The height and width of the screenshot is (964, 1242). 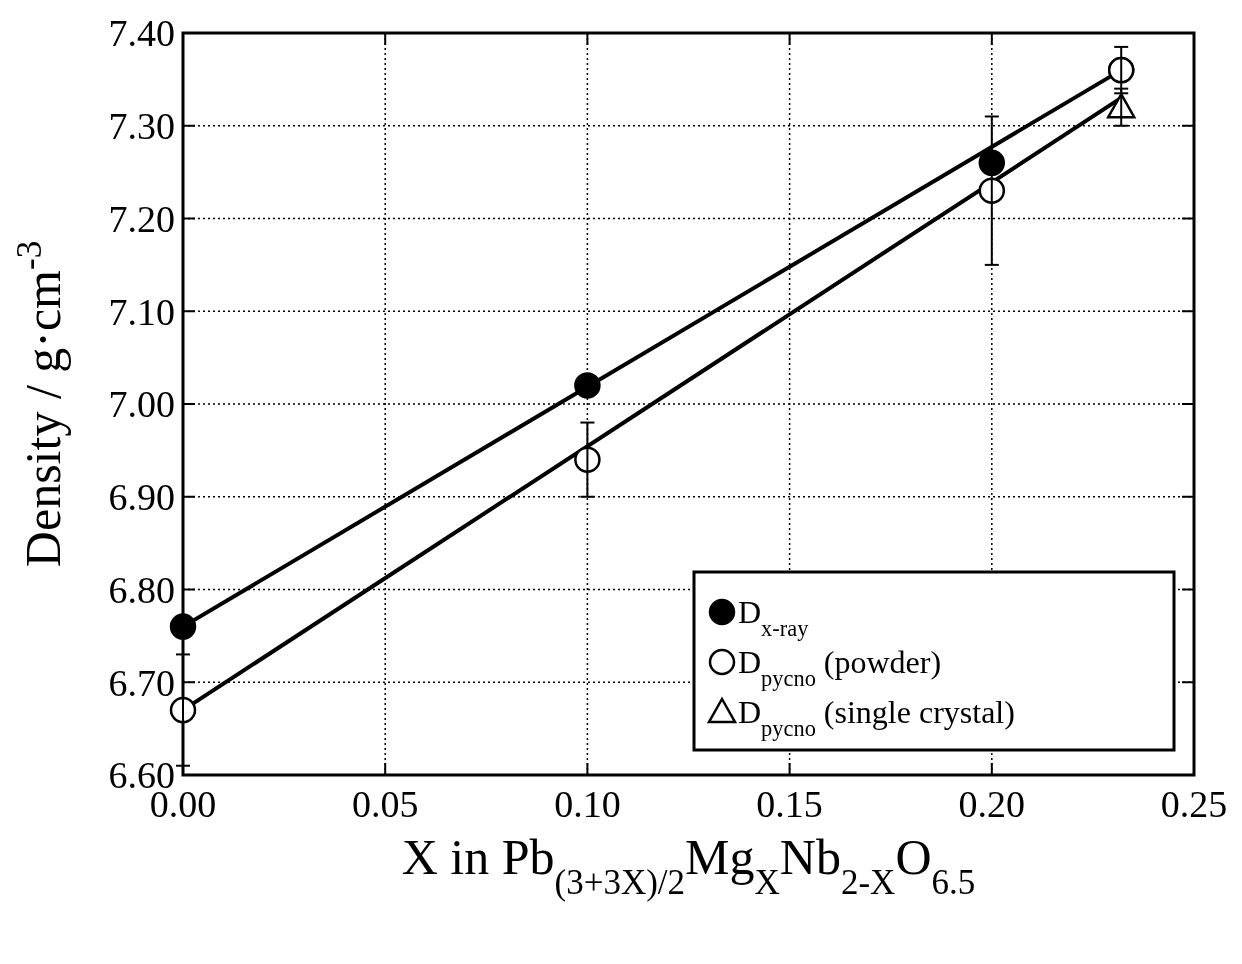 I want to click on legend-label: D$_{x-ray}$, so click(x=774, y=617).